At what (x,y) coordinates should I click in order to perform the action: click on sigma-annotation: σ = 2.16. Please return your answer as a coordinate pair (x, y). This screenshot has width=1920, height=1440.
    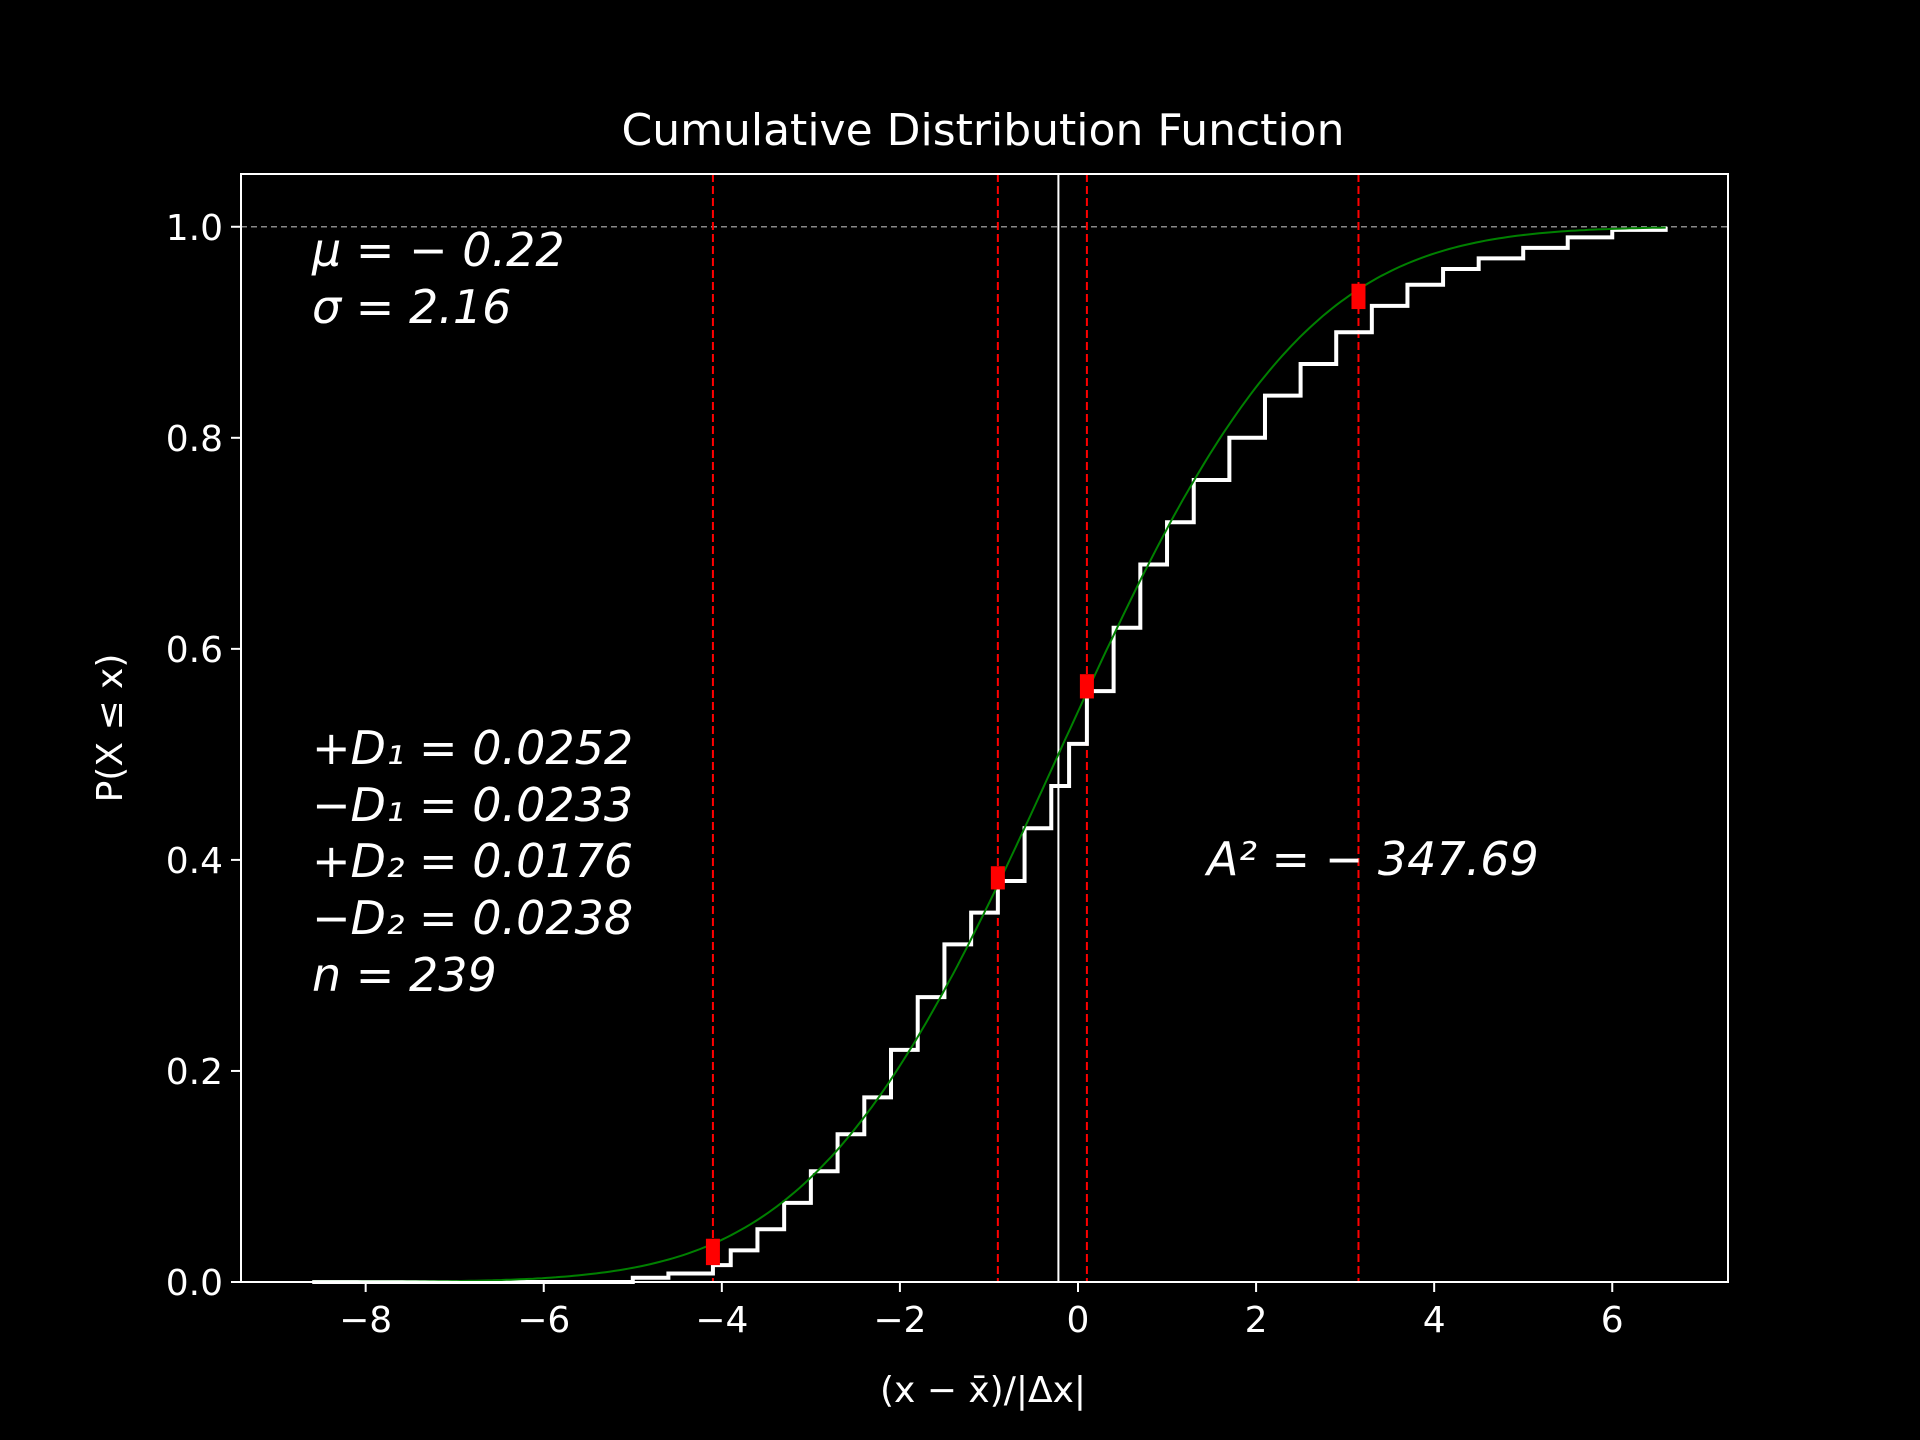
    Looking at the image, I should click on (411, 307).